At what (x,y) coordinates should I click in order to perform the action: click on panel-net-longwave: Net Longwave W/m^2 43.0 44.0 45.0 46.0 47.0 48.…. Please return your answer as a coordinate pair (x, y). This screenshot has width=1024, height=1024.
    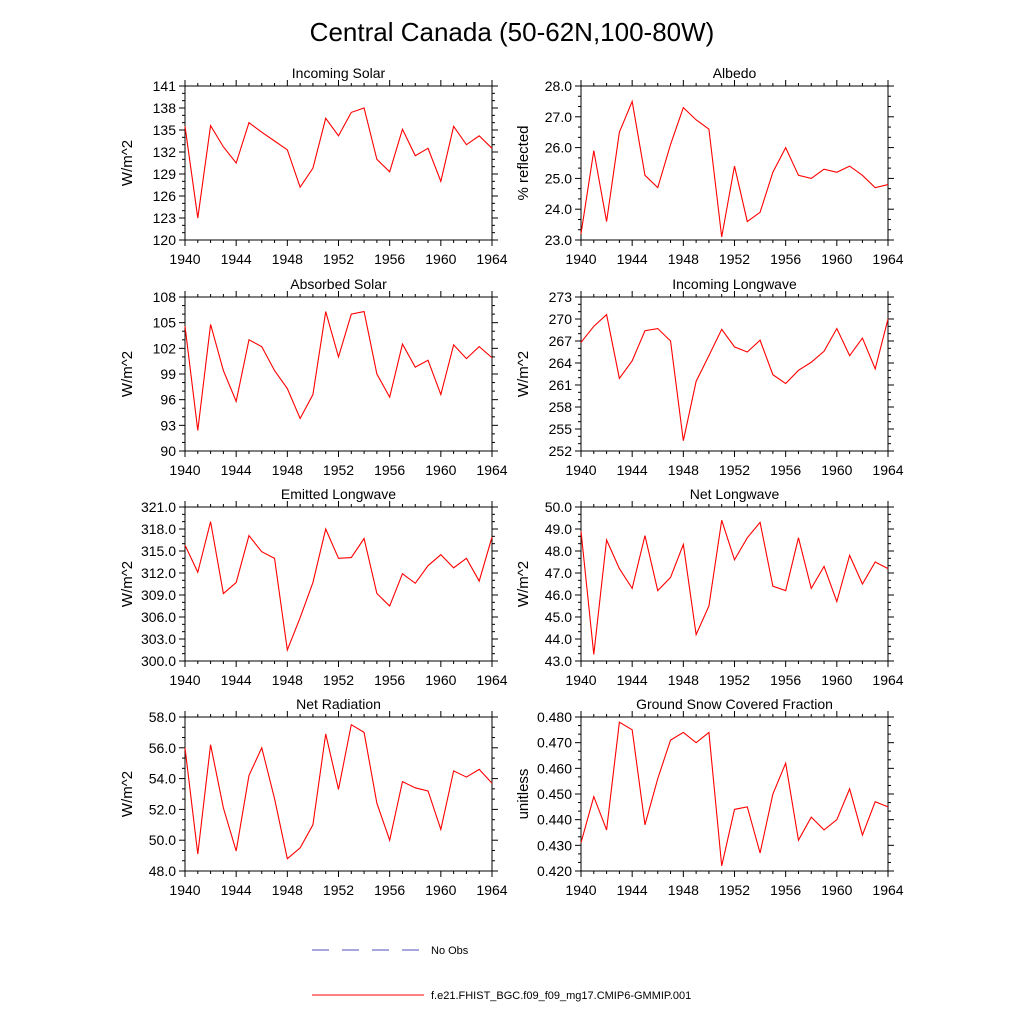
    Looking at the image, I should click on (709, 587).